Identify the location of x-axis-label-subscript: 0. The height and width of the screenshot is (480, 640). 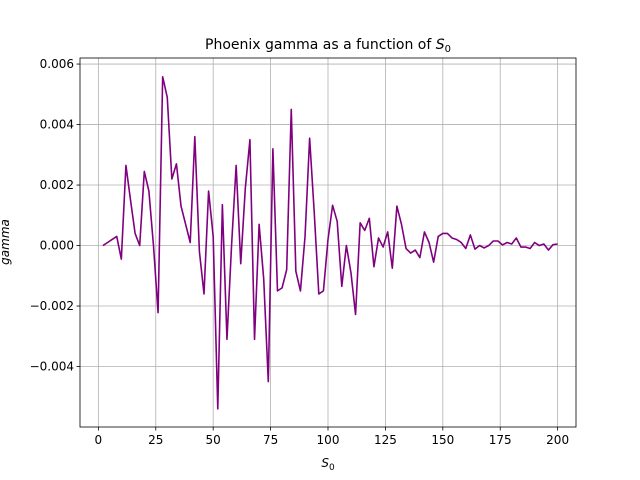
(332, 468).